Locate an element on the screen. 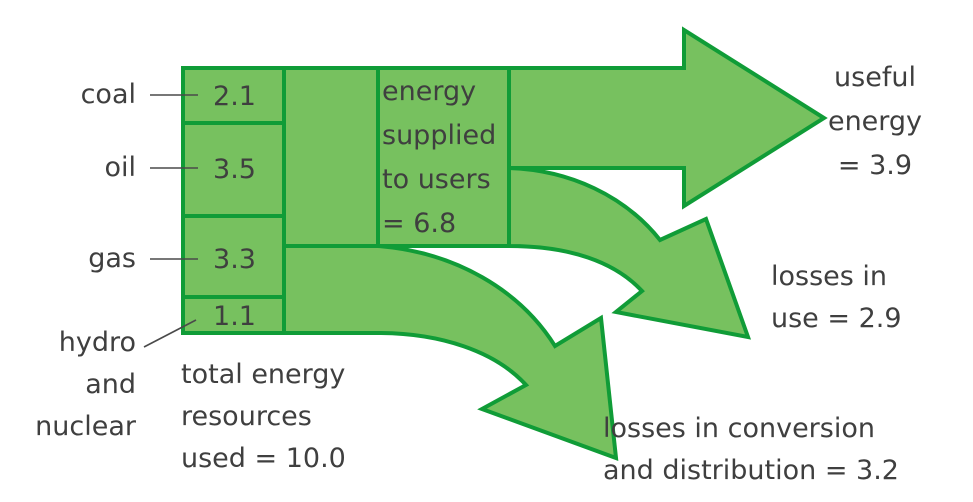 The width and height of the screenshot is (973, 502). useful-energy-label: useful energy = 3.9 is located at coordinates (875, 121).